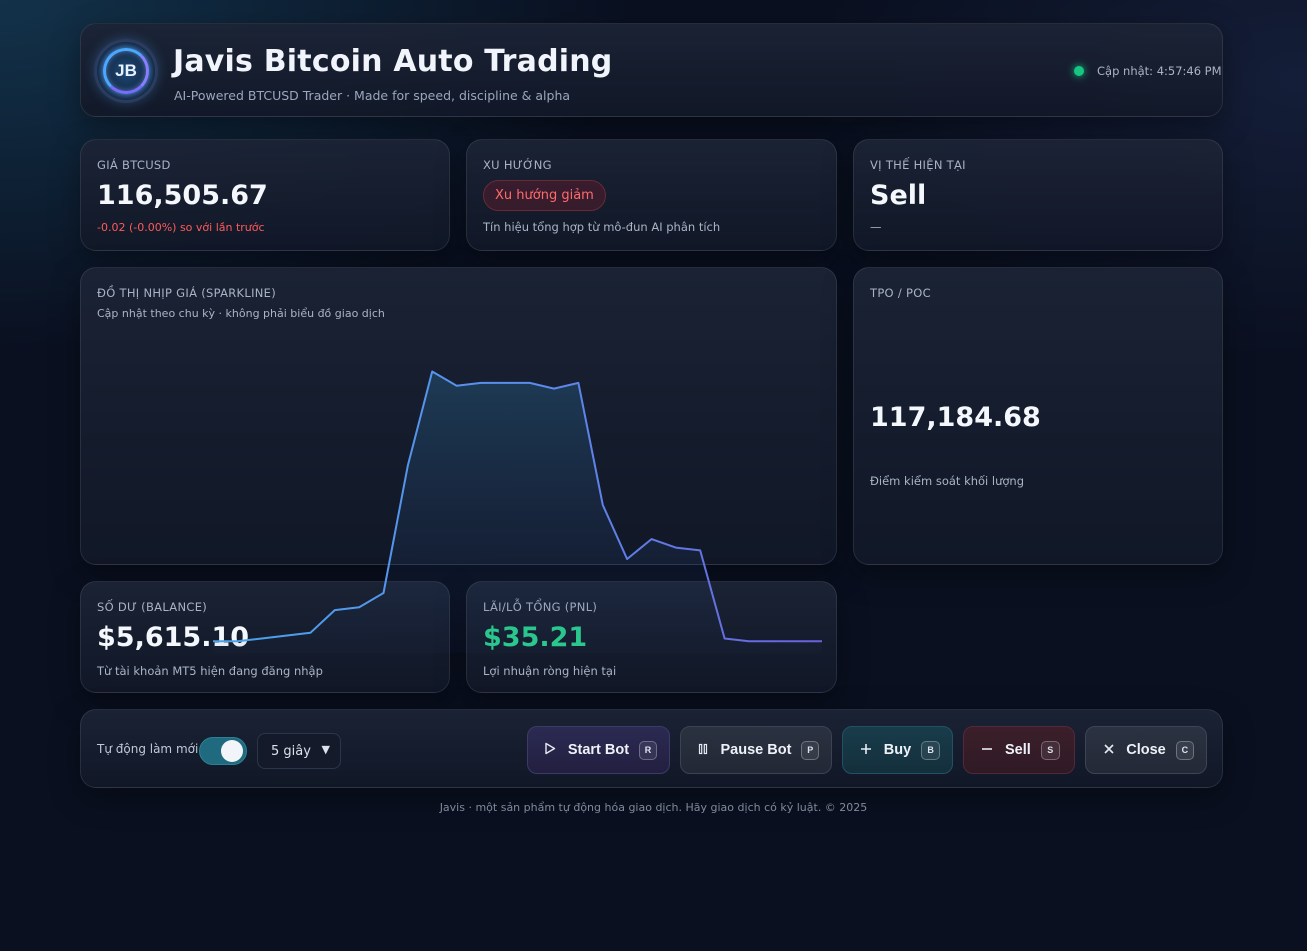 This screenshot has height=951, width=1307. I want to click on start-bot-shortcut: R, so click(648, 750).